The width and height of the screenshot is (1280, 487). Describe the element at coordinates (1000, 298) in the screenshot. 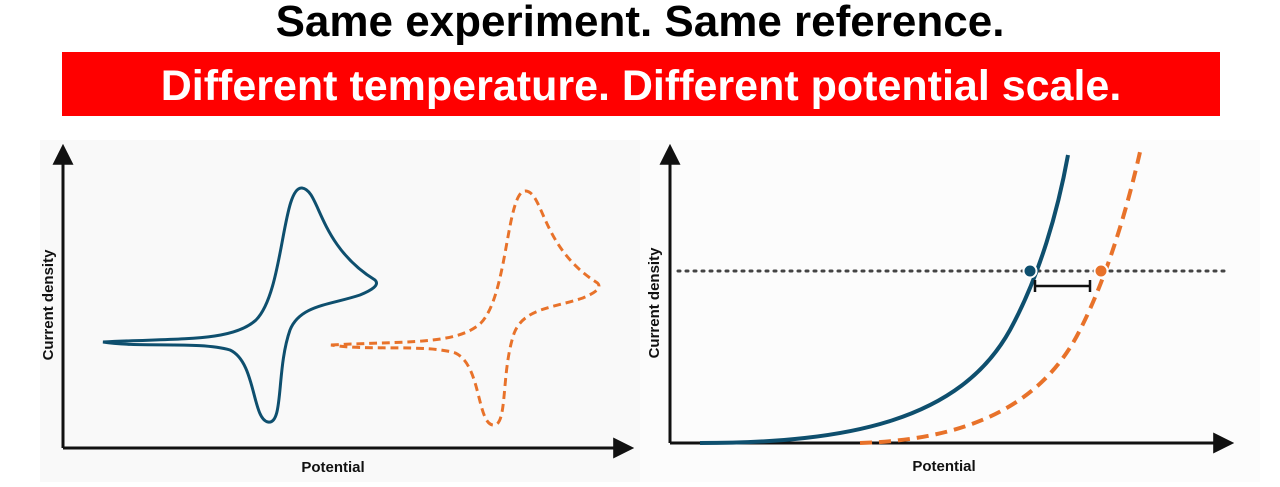

I see `polarization-curve-orange` at that location.